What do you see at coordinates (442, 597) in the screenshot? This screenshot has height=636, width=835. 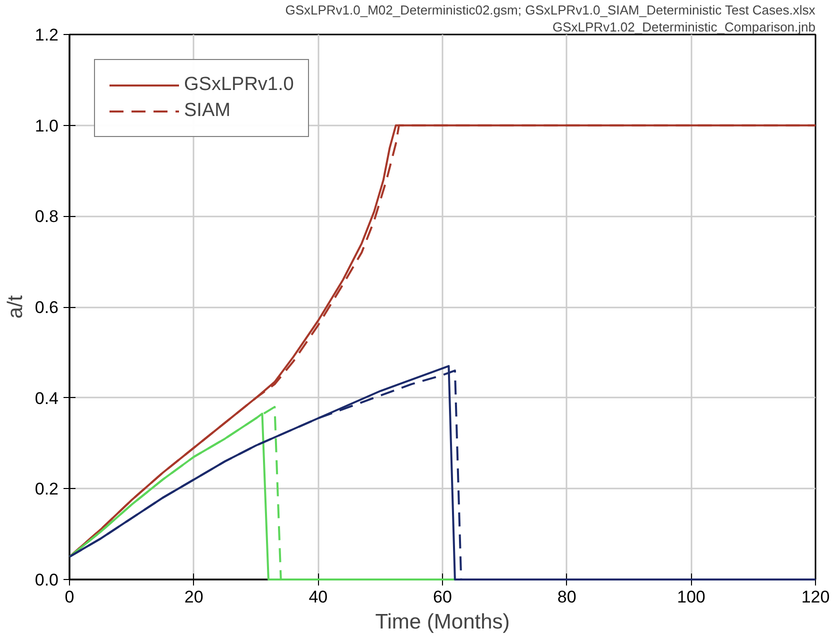 I see `x-tick-label: 60` at bounding box center [442, 597].